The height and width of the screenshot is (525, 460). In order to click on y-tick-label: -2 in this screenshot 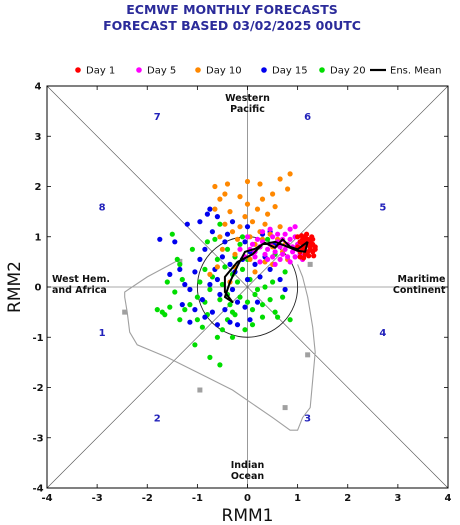, I will do `click(37, 388)`.